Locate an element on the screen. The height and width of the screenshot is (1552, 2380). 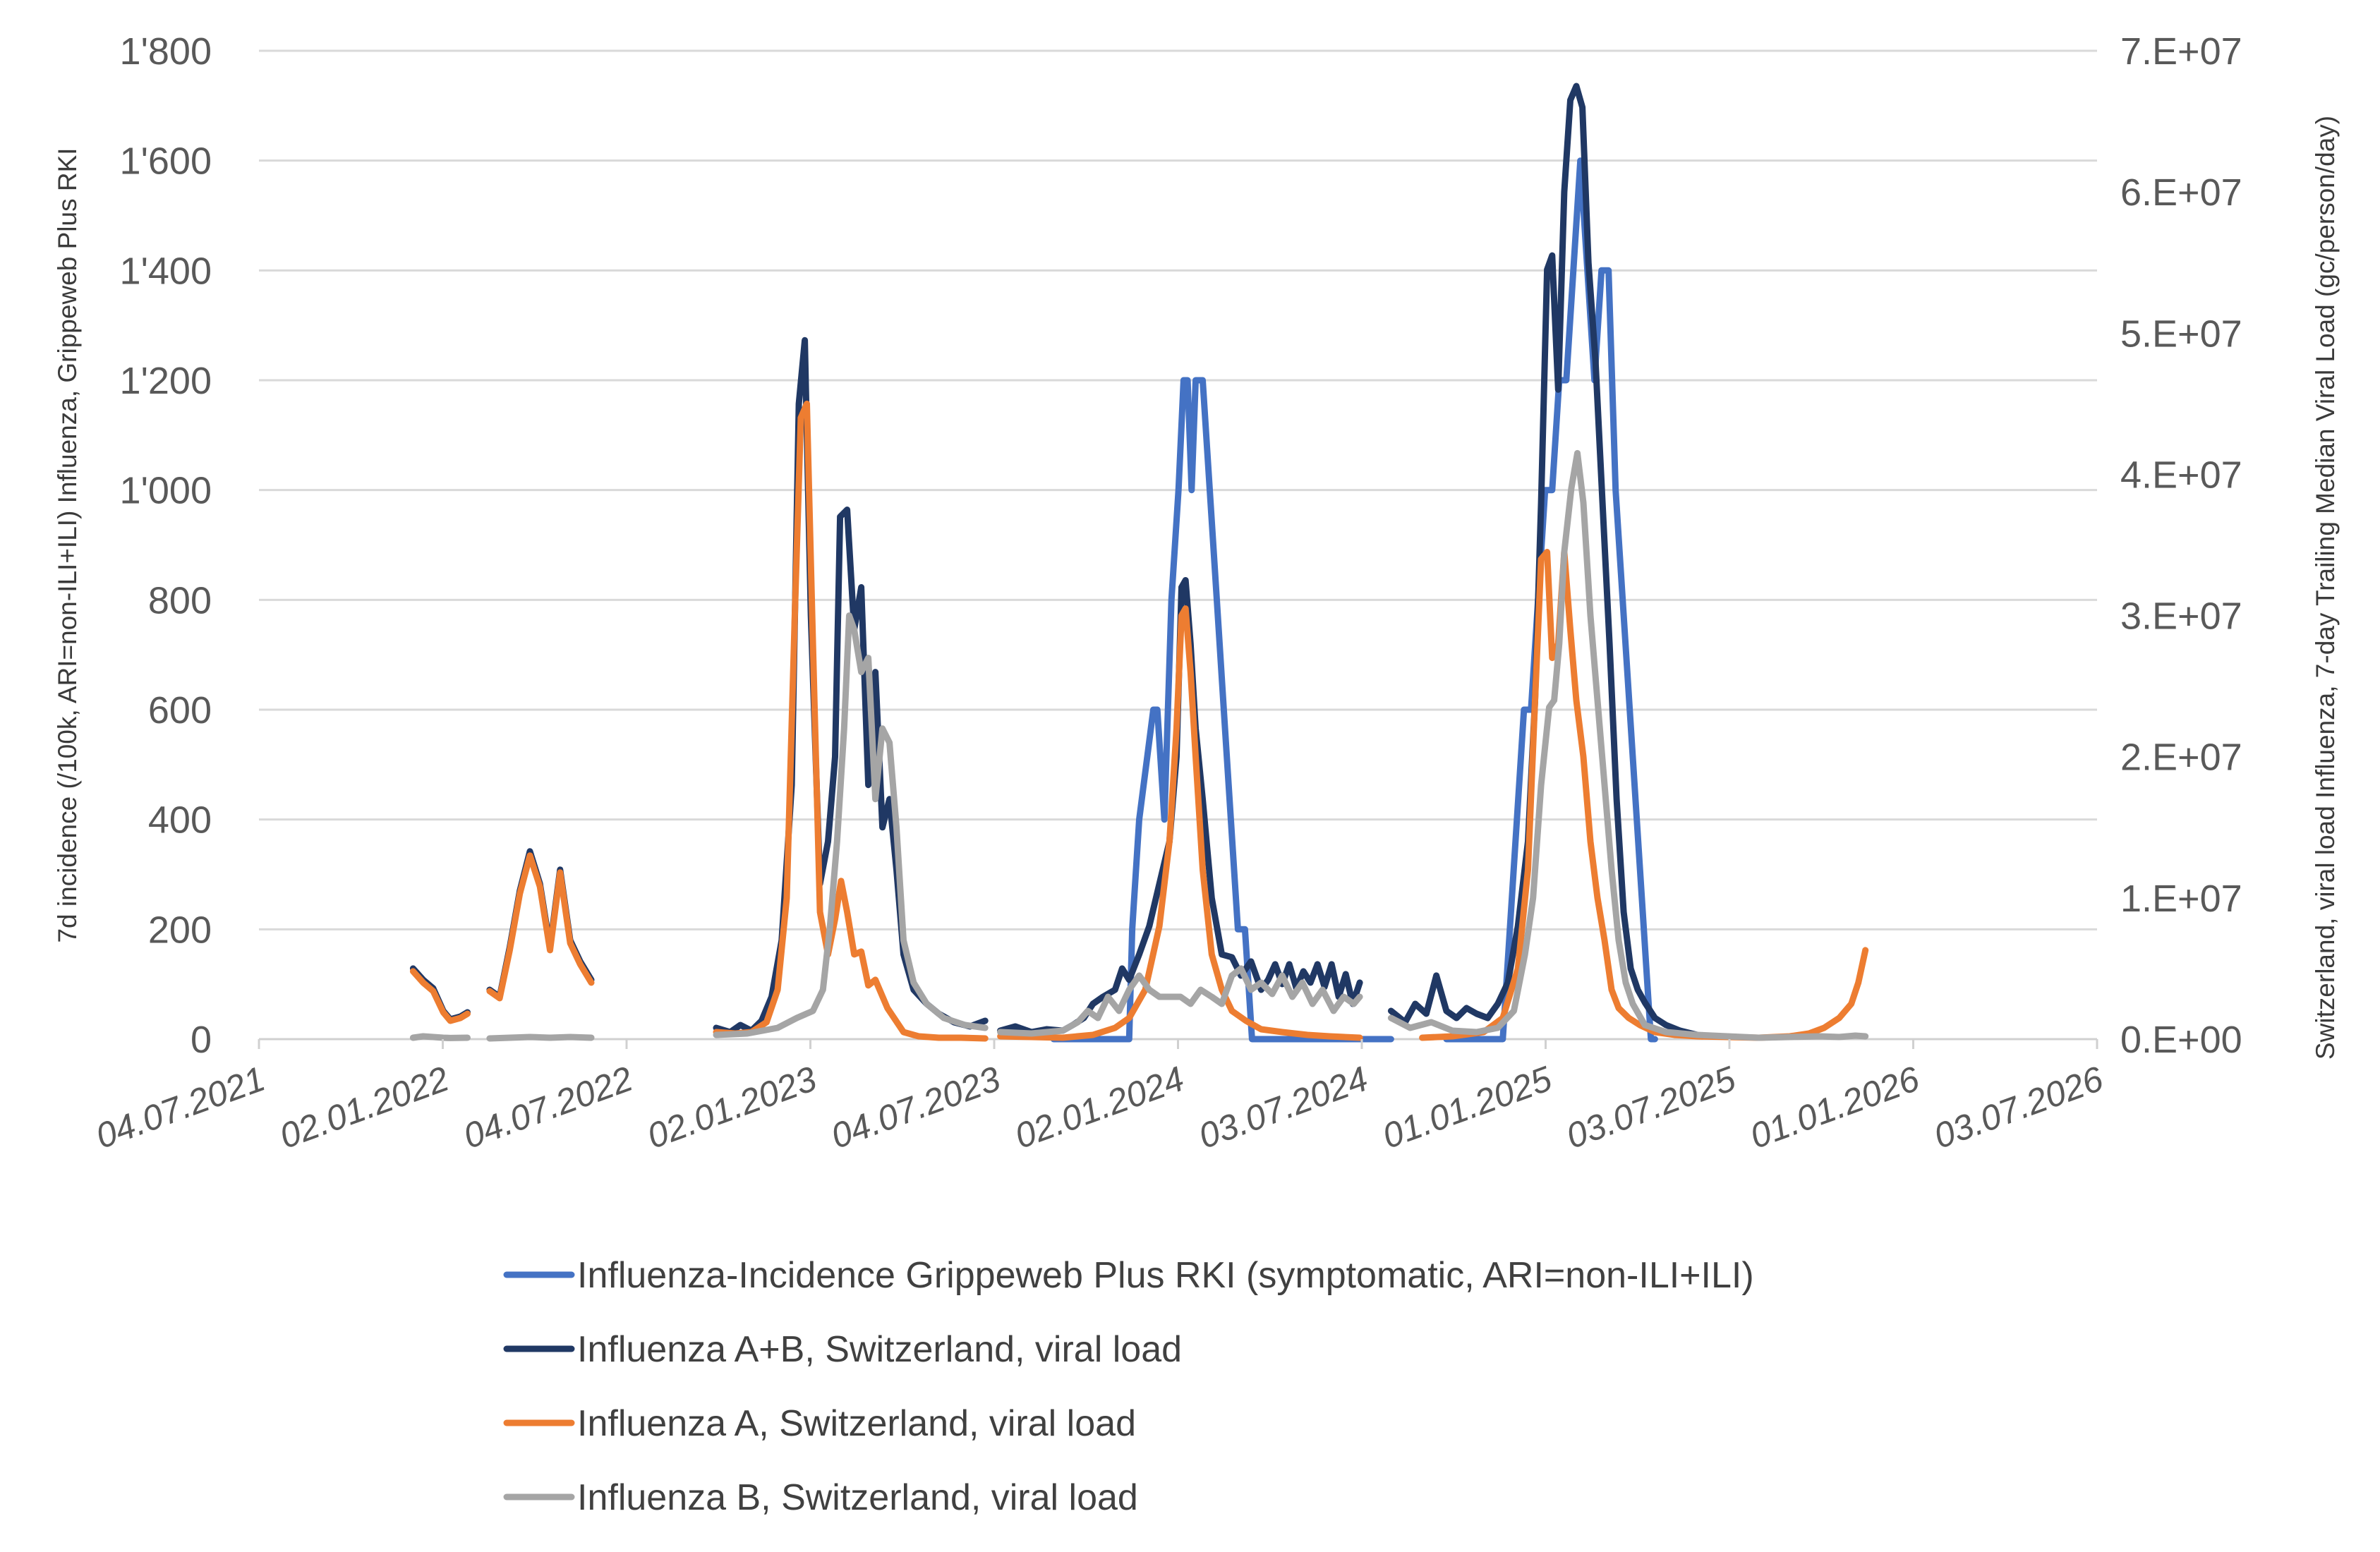
legend-label: Influenza A+B, Switzerland, viral load is located at coordinates (879, 1349).